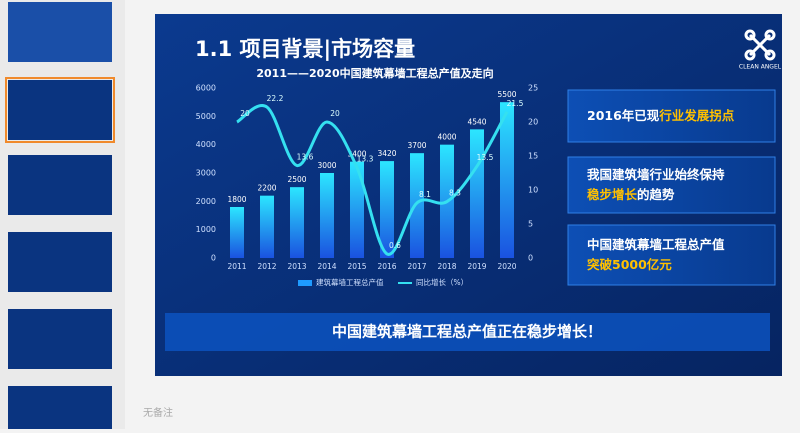 The image size is (800, 433). I want to click on bar-label: 4540, so click(476, 121).